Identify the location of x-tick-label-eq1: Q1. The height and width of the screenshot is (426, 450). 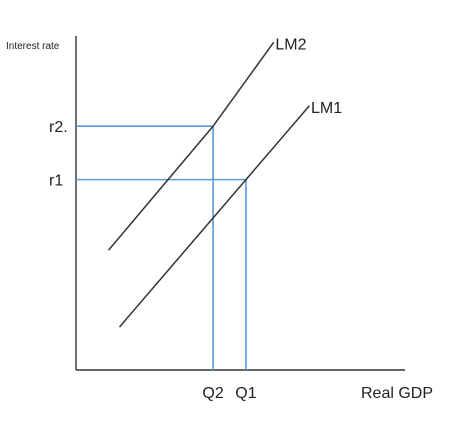
(245, 393).